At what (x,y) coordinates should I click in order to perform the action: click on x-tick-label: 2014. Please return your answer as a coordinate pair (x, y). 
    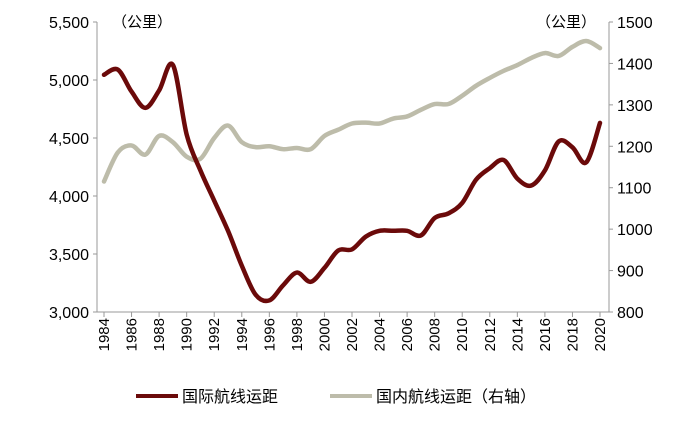
    Looking at the image, I should click on (517, 334).